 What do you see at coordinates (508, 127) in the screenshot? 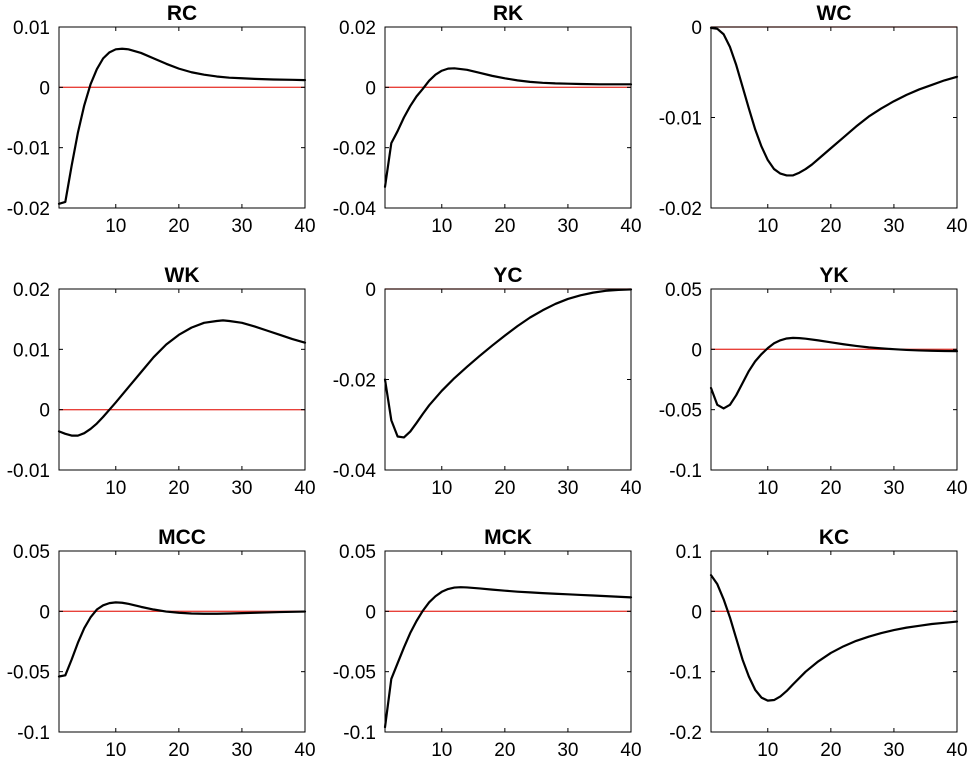
I see `series-line-rk` at bounding box center [508, 127].